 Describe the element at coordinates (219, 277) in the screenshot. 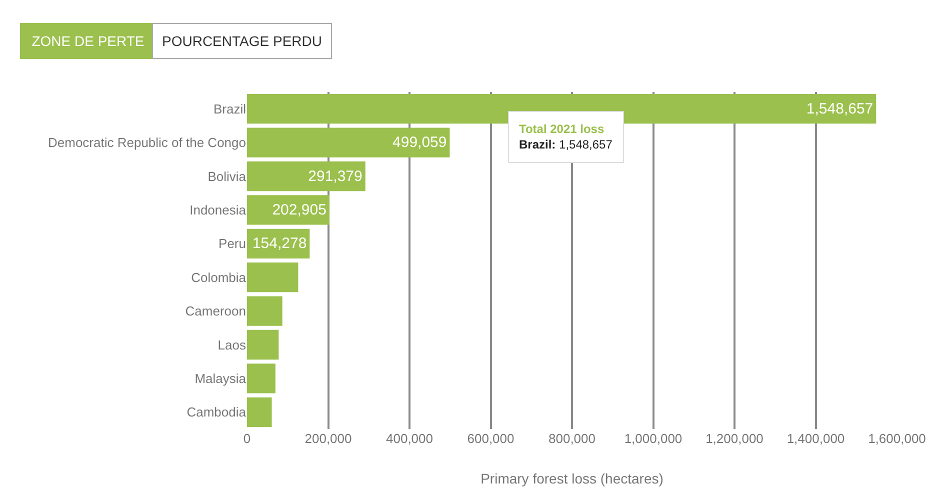

I see `y-tick-label: Colombia` at that location.